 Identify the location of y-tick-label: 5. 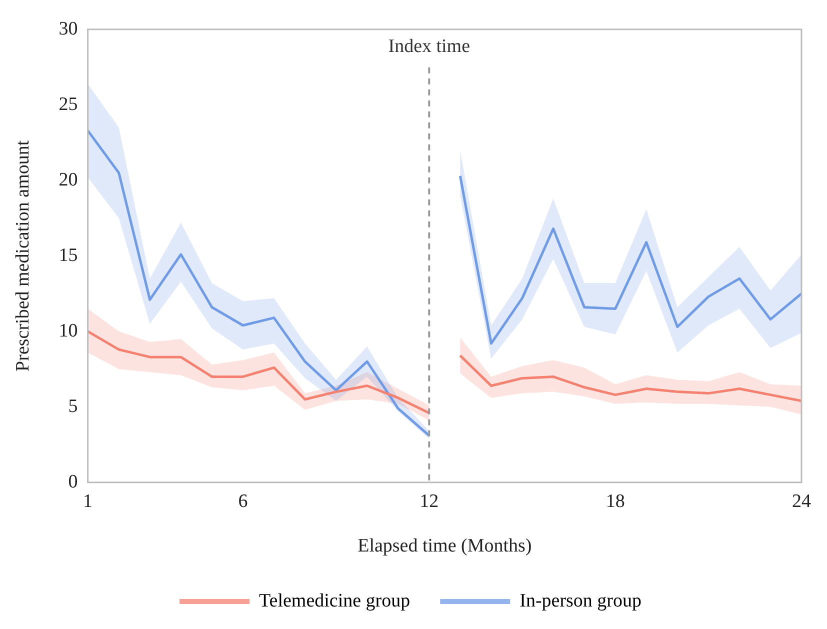
(73, 406).